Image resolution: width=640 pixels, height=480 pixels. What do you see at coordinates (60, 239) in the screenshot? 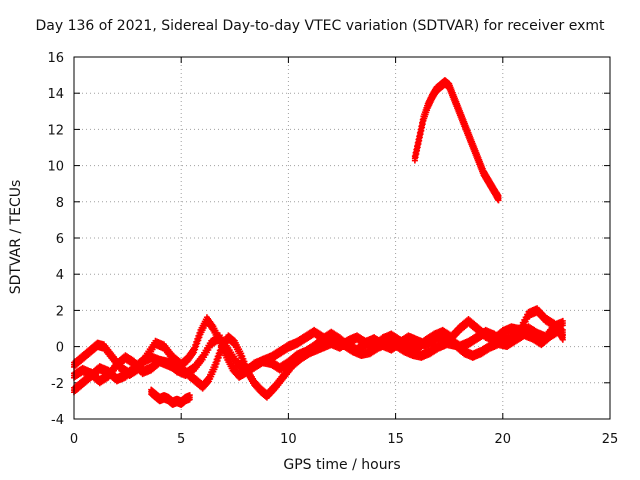
I see `y-tick-label: 6` at bounding box center [60, 239].